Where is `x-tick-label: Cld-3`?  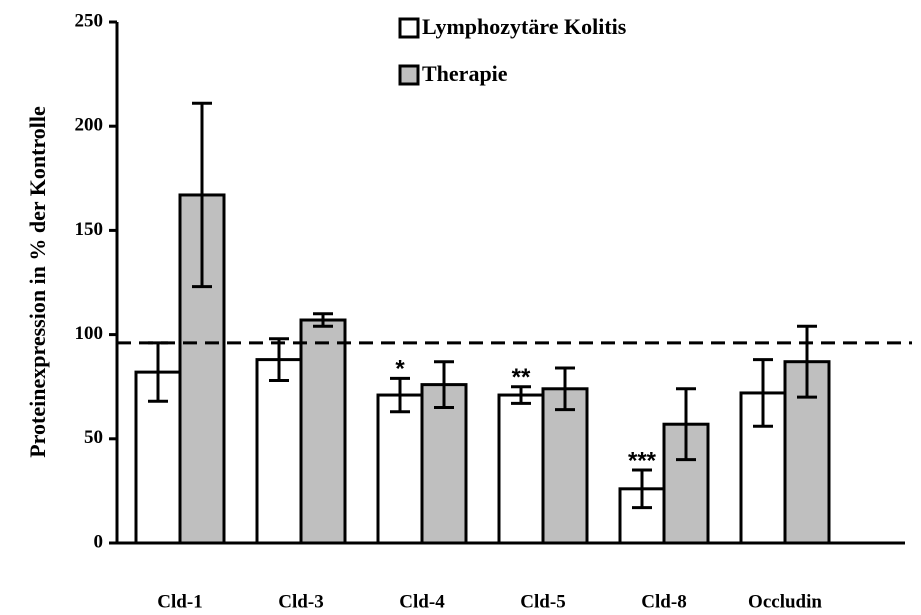 x-tick-label: Cld-3 is located at coordinates (300, 601).